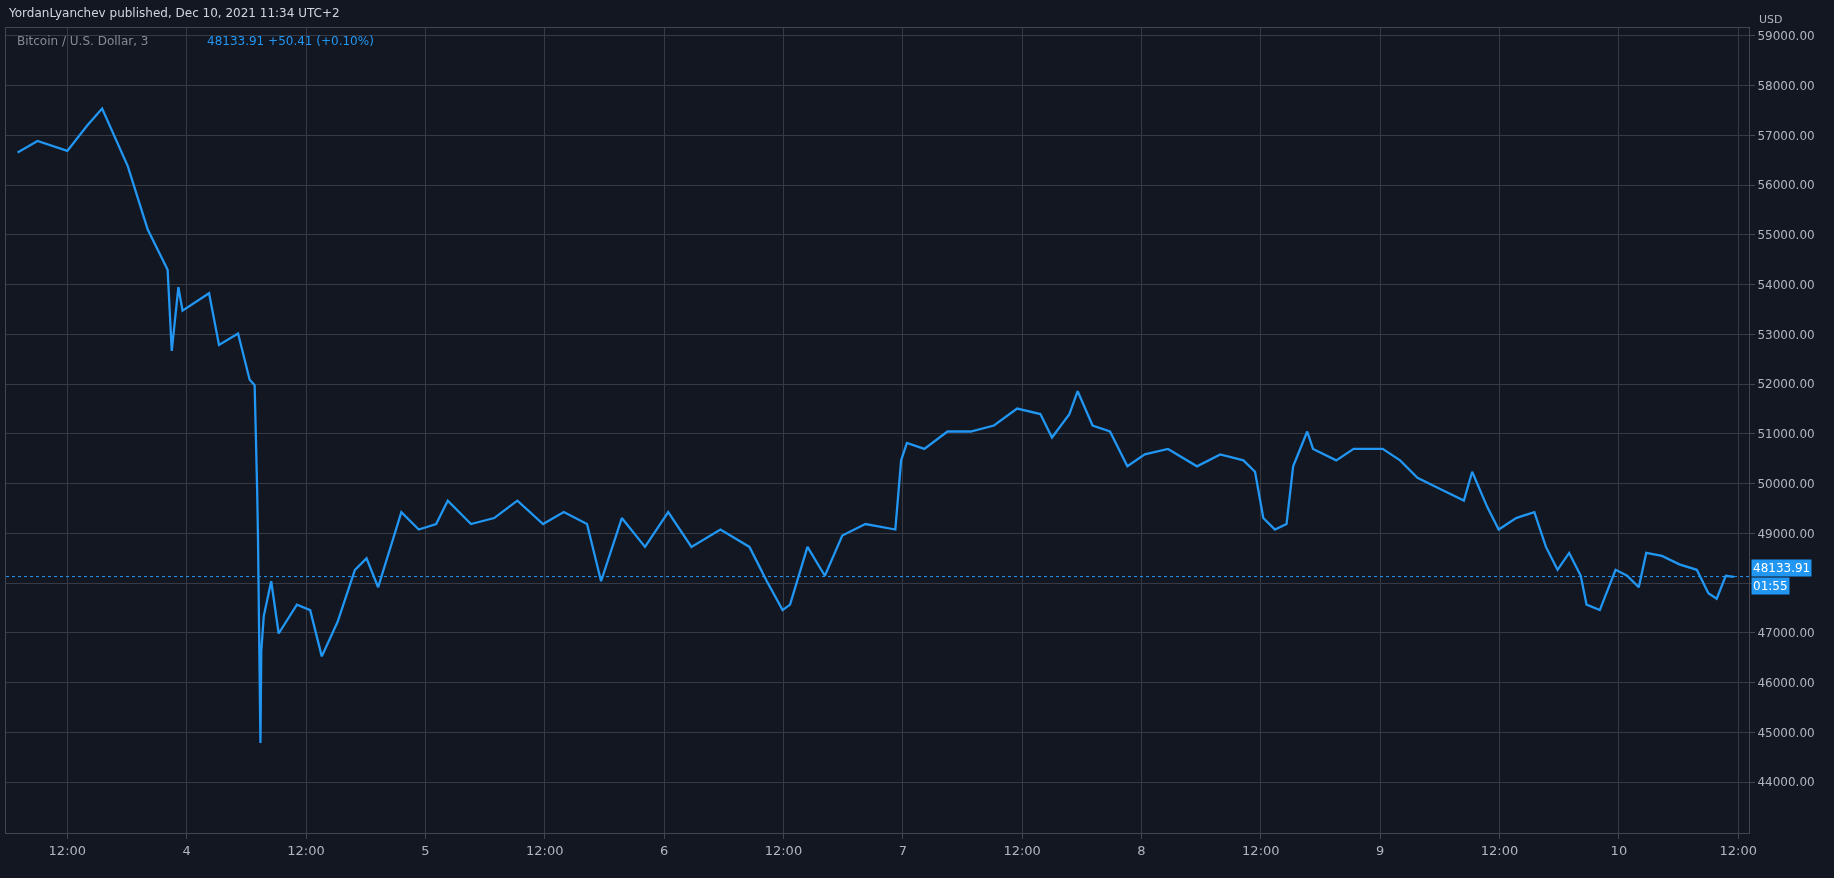 Image resolution: width=1834 pixels, height=878 pixels. I want to click on y-tick-label: 49000.00, so click(1786, 533).